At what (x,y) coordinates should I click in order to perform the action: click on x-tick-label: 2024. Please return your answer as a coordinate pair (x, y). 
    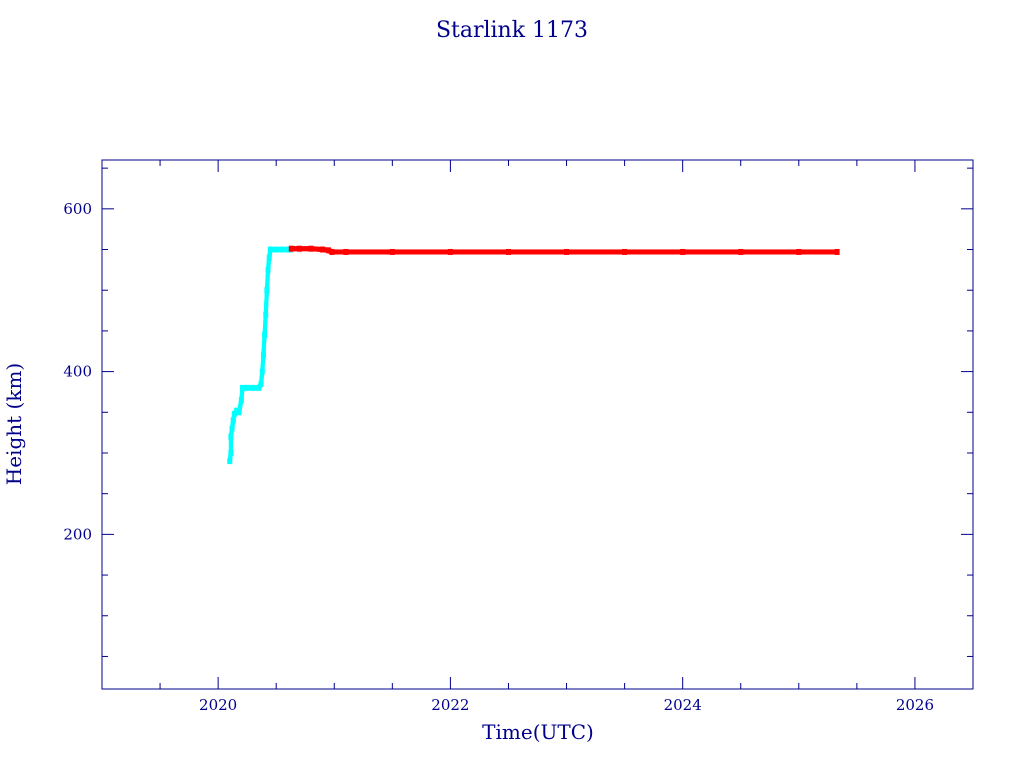
    Looking at the image, I should click on (683, 705).